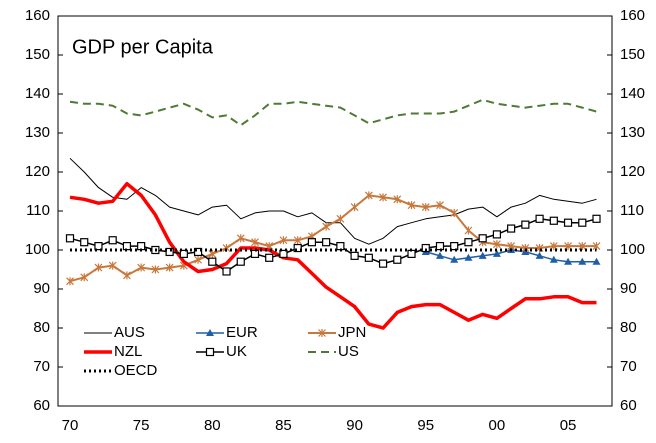 This screenshot has width=656, height=443. What do you see at coordinates (129, 332) in the screenshot?
I see `legend-label: AUS` at bounding box center [129, 332].